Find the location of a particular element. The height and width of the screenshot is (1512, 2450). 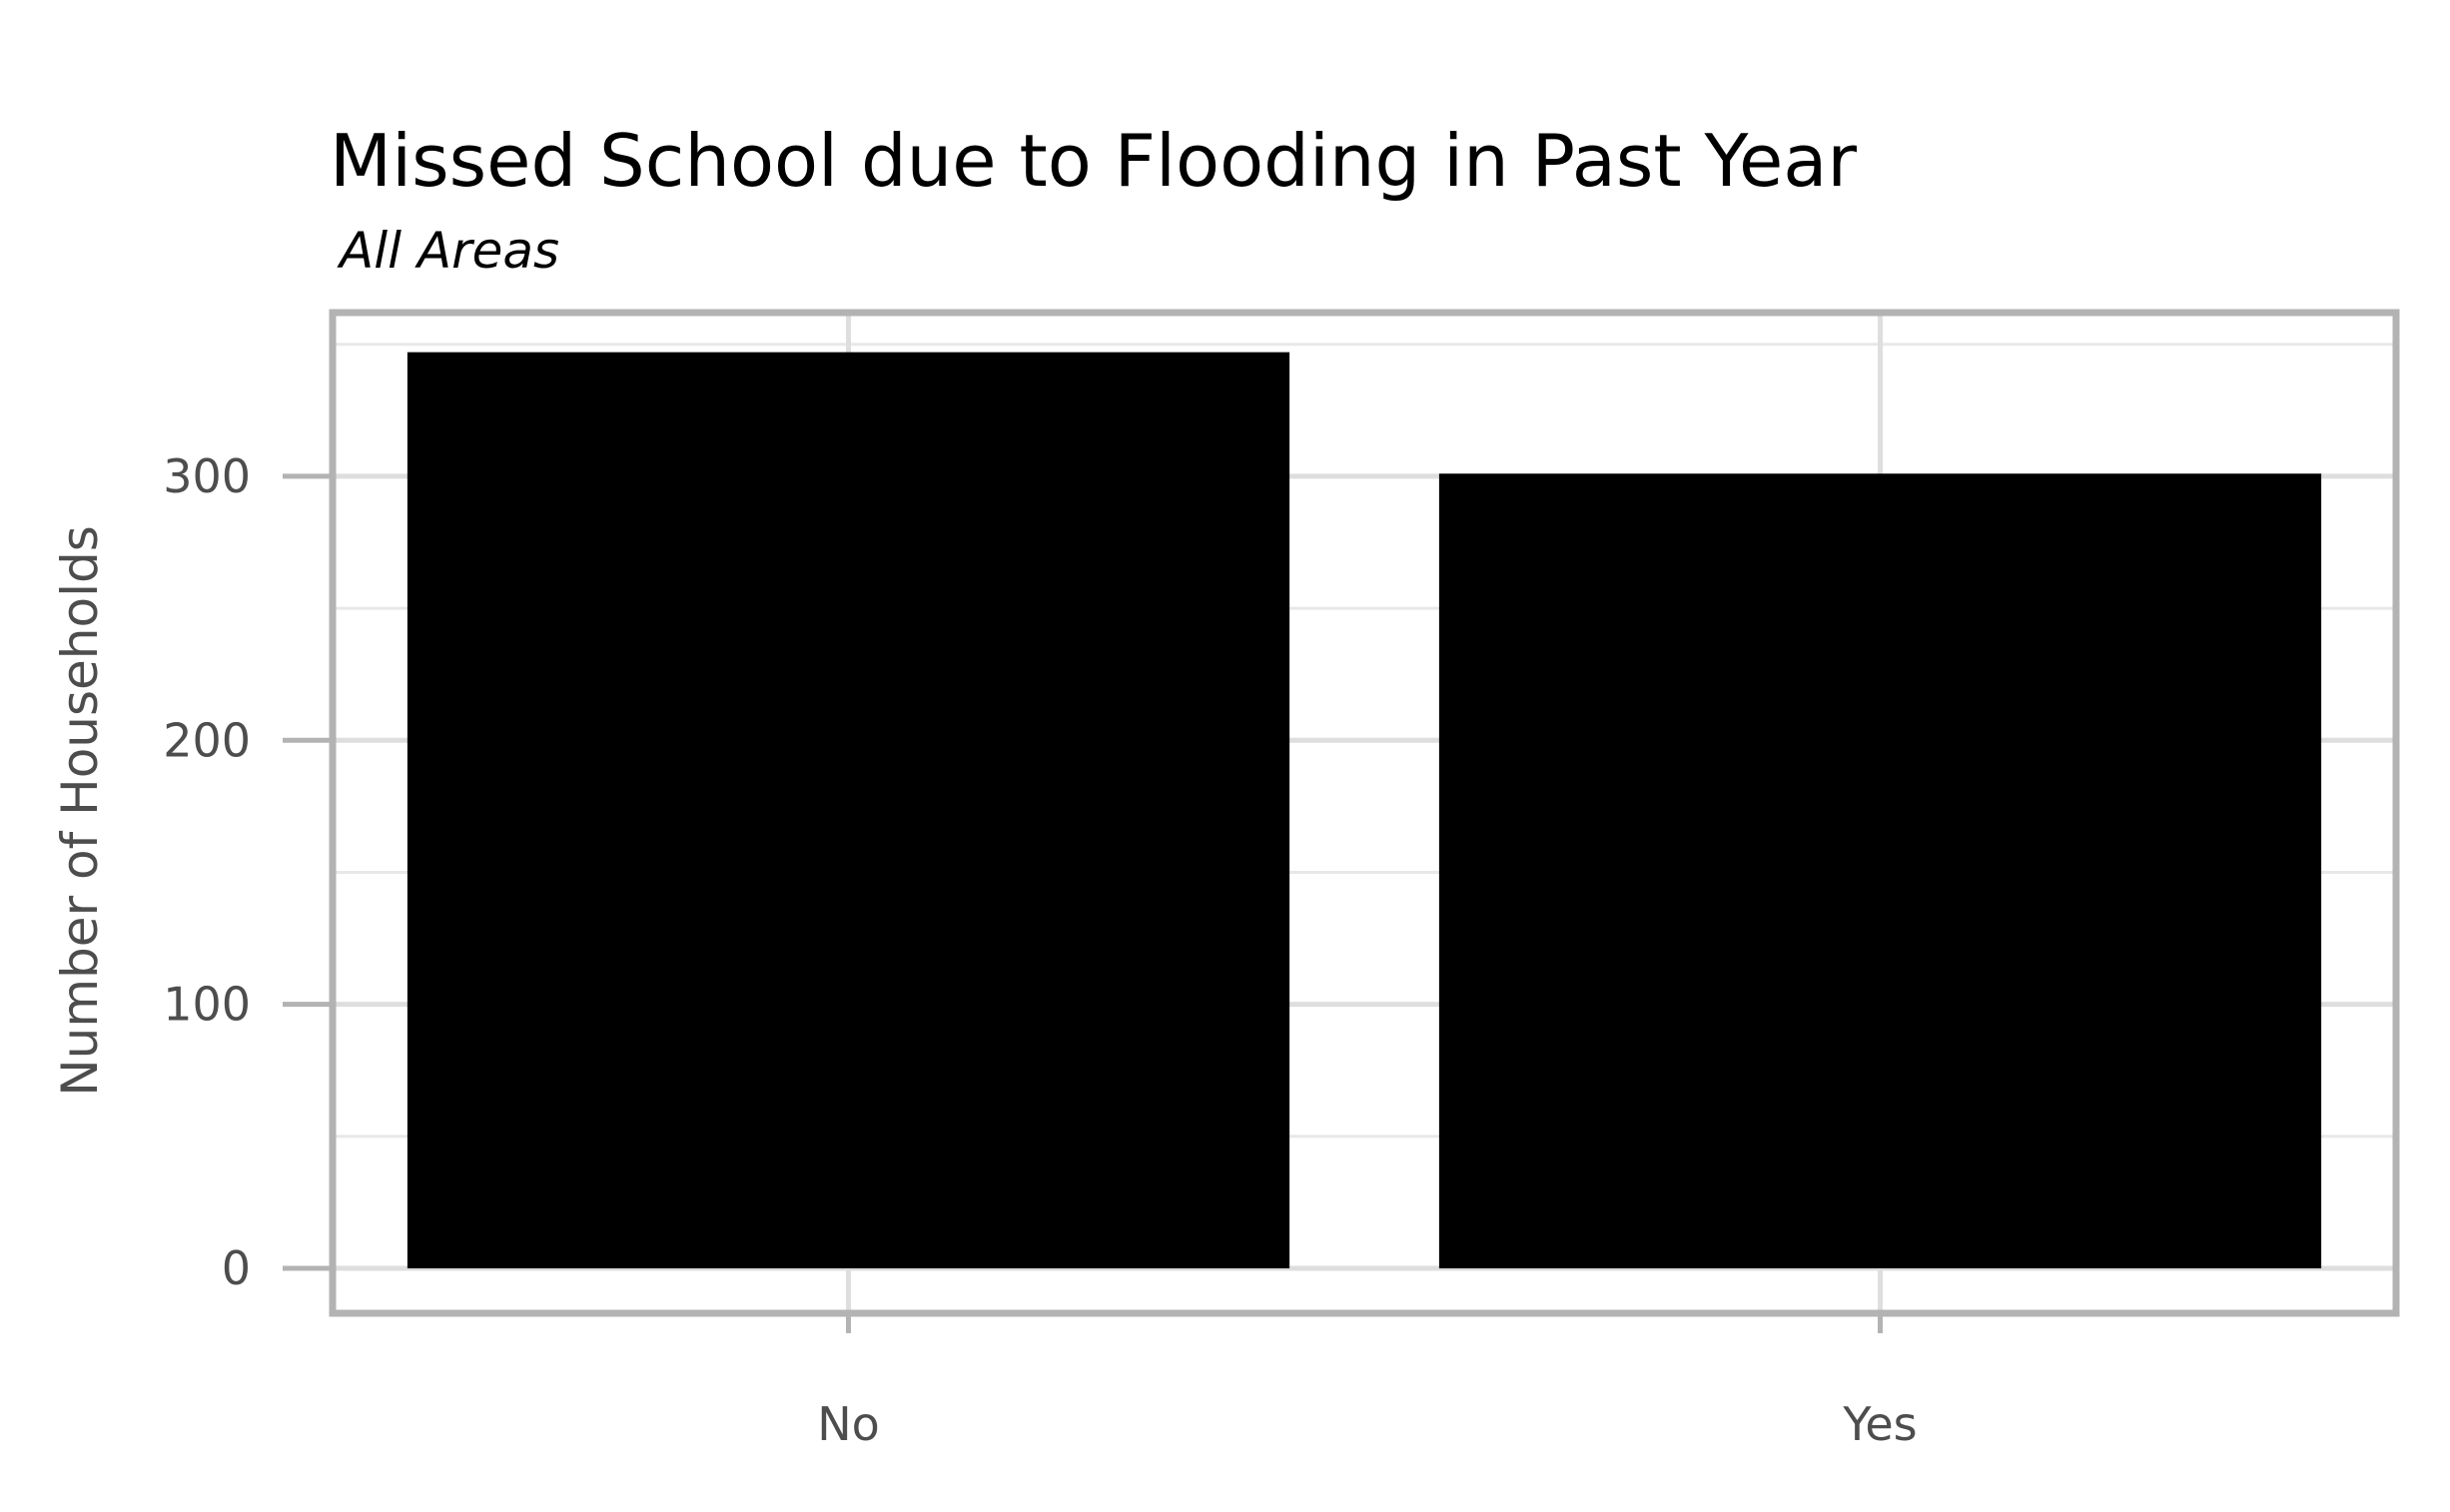

x-tick-label: No is located at coordinates (848, 1424).